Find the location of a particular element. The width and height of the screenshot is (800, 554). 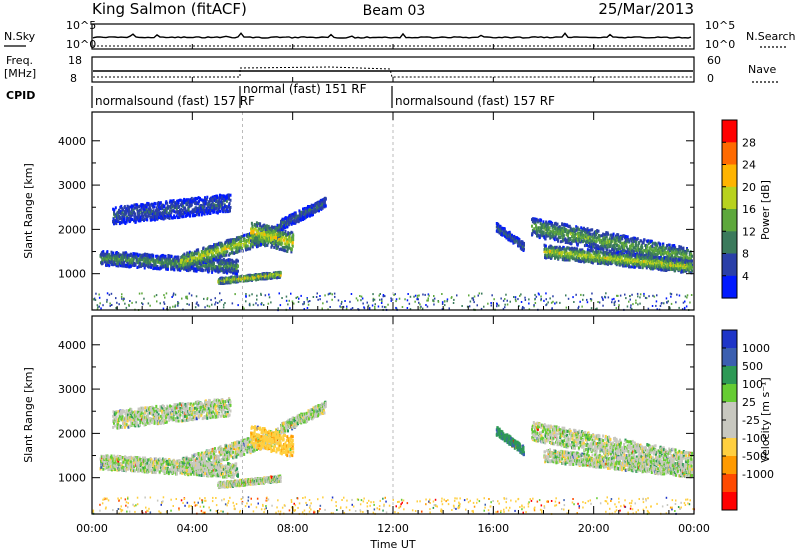

time-tick-label: 04:00 is located at coordinates (192, 528).